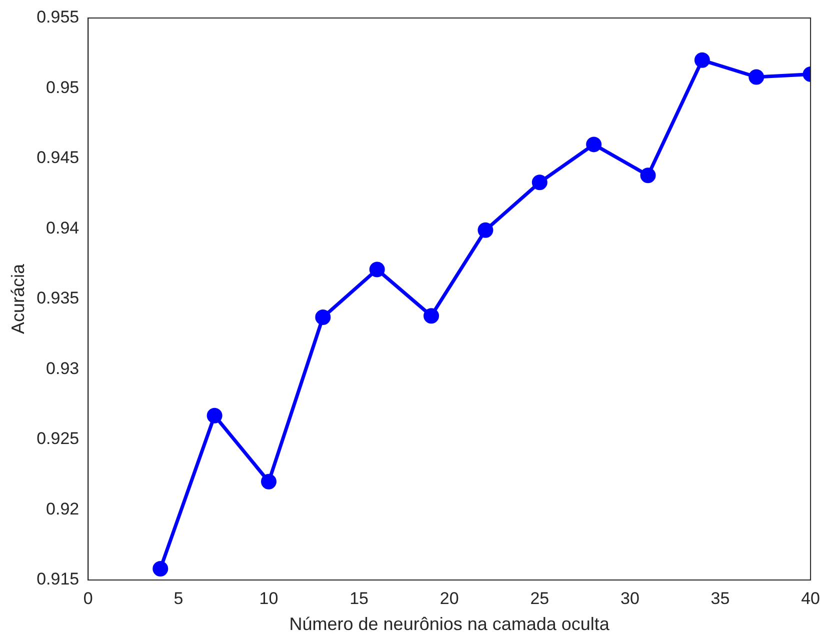 This screenshot has width=823, height=642. Describe the element at coordinates (449, 624) in the screenshot. I see `x-axis-title: Número de neurônios na camada oculta` at that location.